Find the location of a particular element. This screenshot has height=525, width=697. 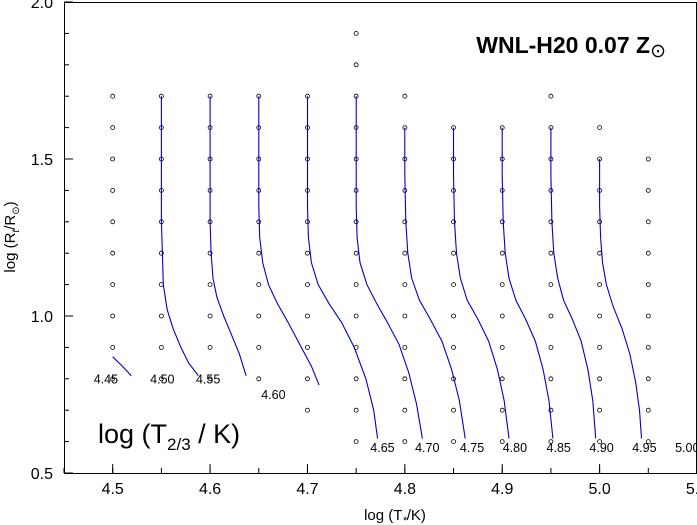

y-tick-label: 0.5 is located at coordinates (42, 474).